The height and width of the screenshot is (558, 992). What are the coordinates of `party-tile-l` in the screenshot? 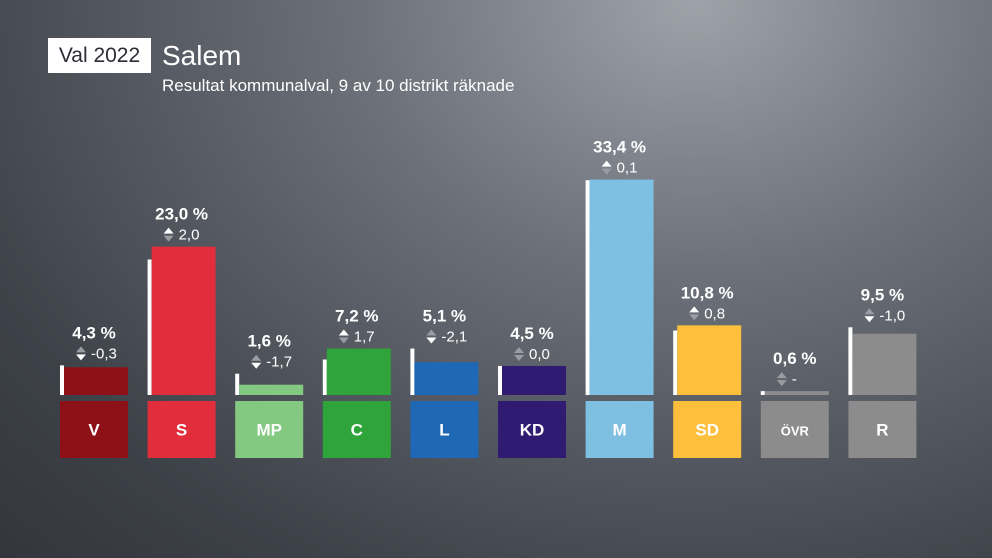 It's located at (444, 429).